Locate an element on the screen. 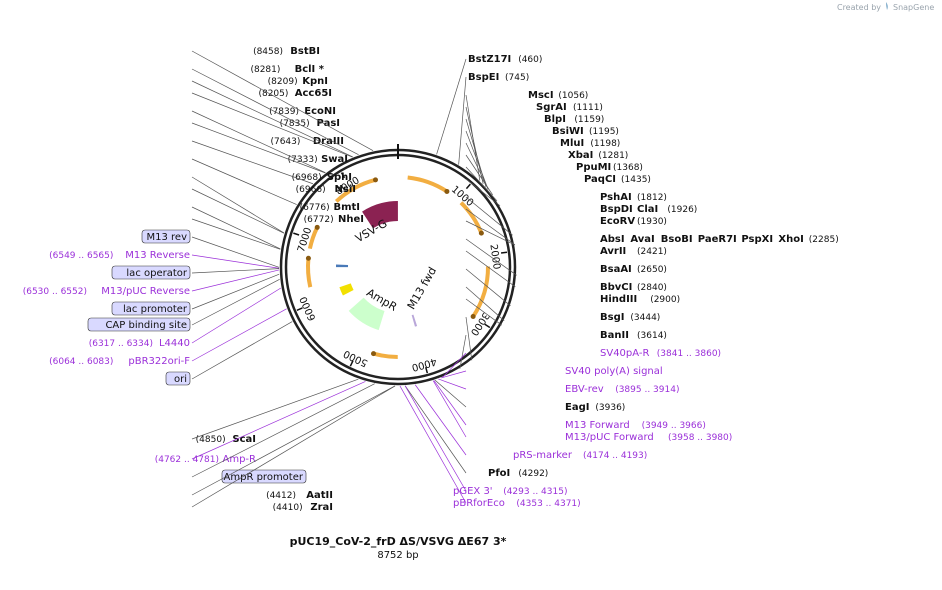 The width and height of the screenshot is (942, 590). feature-box-cap-binding-site is located at coordinates (139, 324).